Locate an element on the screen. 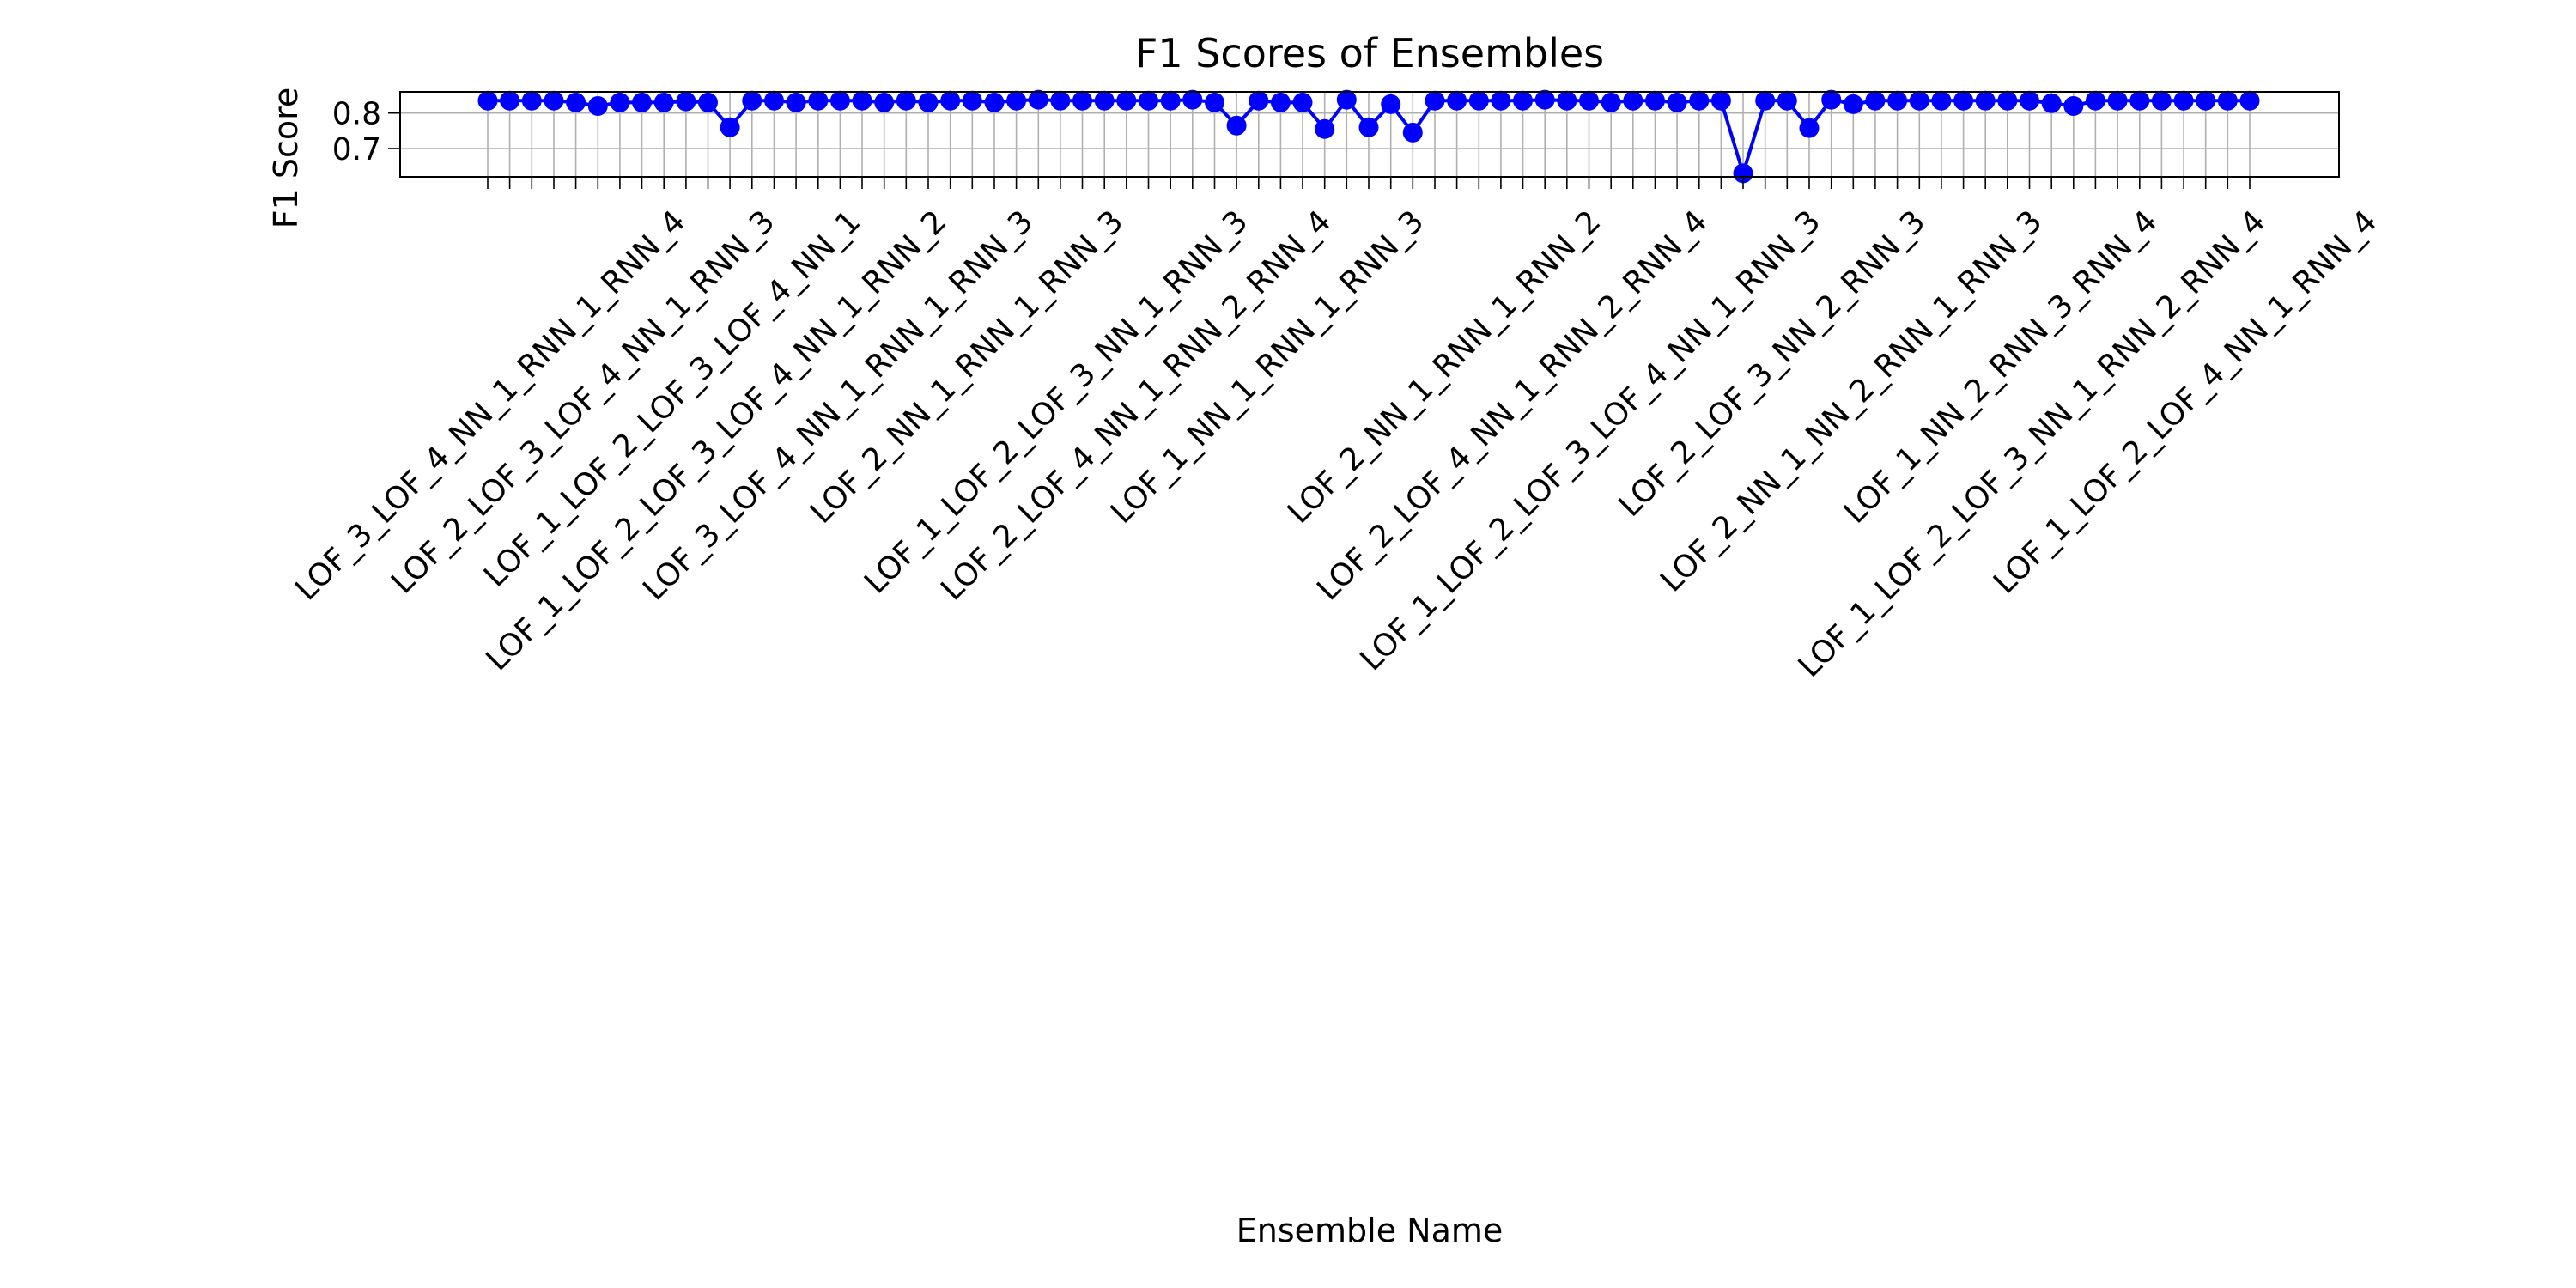  y-axis-ticks: 0.70.8 is located at coordinates (366, 132).